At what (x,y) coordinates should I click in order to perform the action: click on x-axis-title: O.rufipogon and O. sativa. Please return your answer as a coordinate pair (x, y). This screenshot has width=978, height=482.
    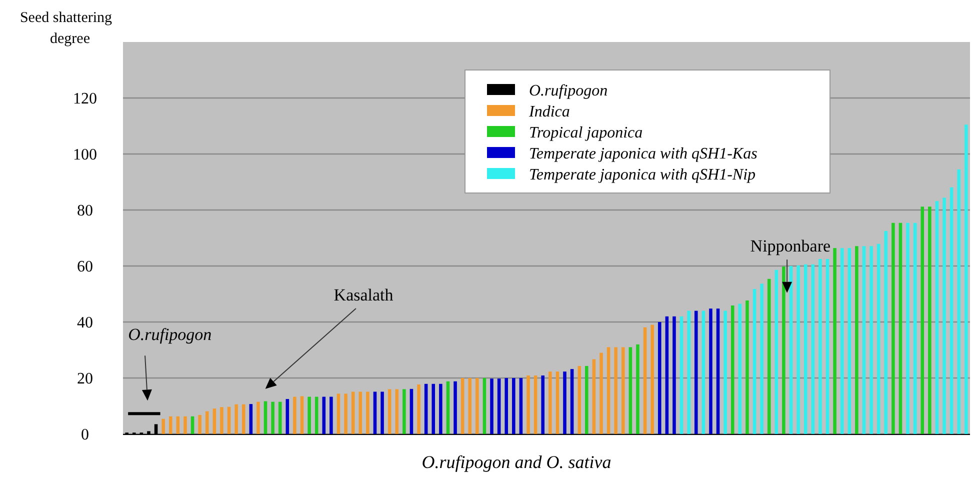
    Looking at the image, I should click on (517, 462).